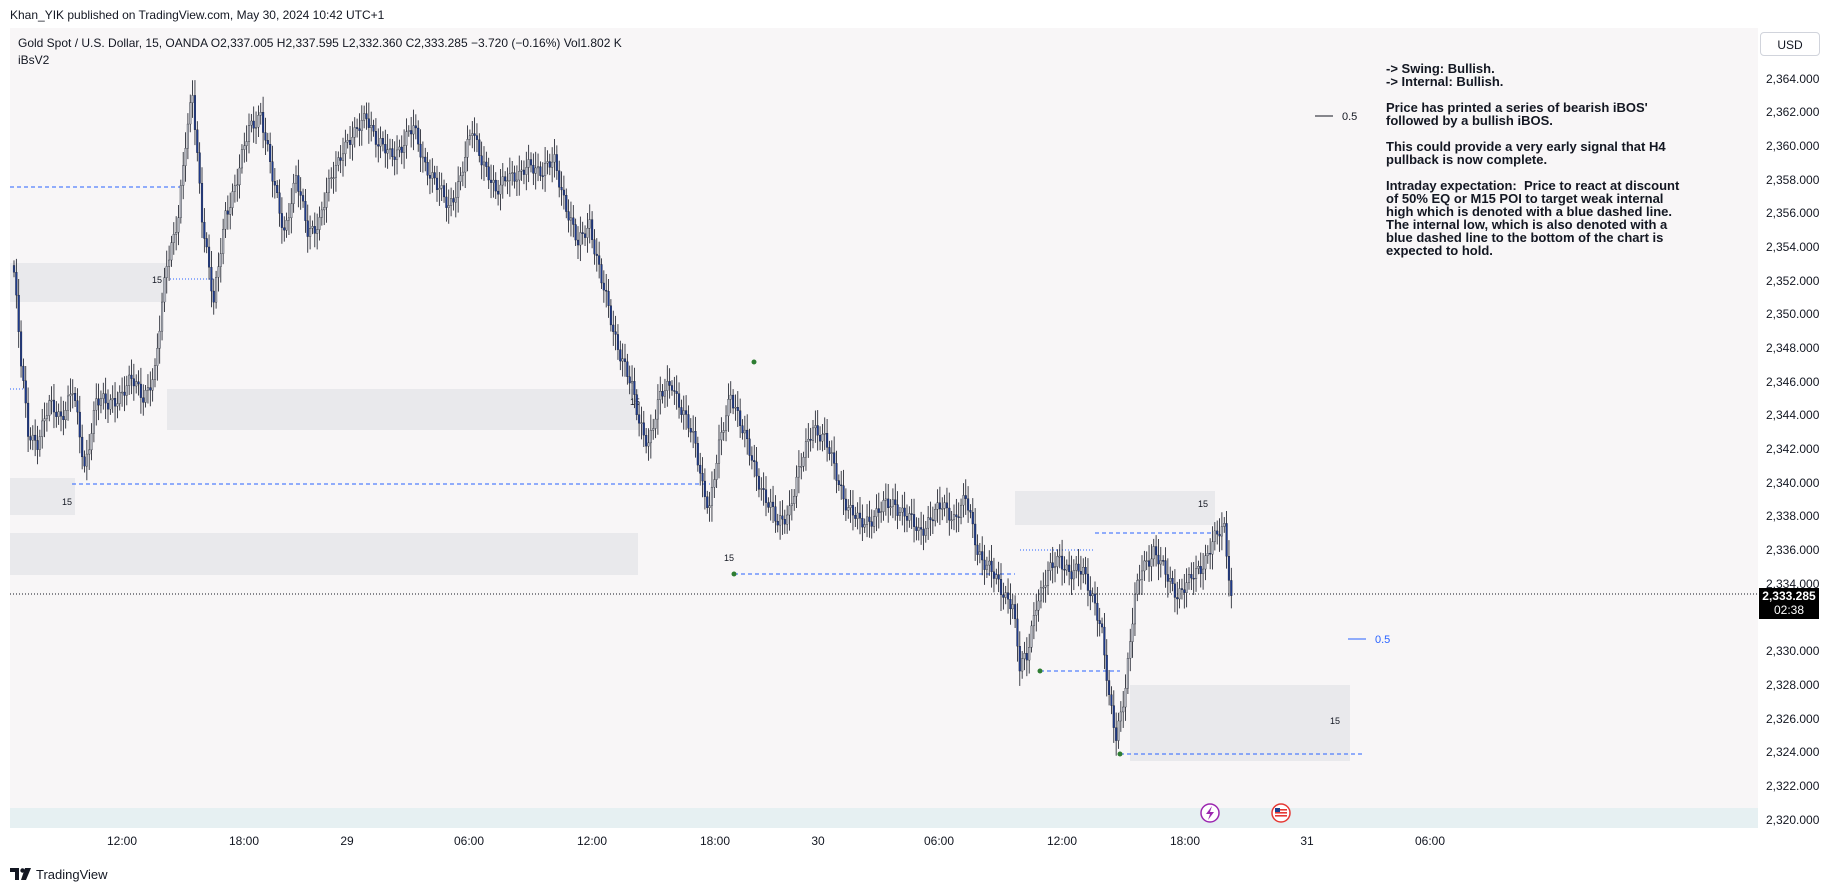 This screenshot has height=891, width=1835. I want to click on time-tick-label: 06:00, so click(469, 841).